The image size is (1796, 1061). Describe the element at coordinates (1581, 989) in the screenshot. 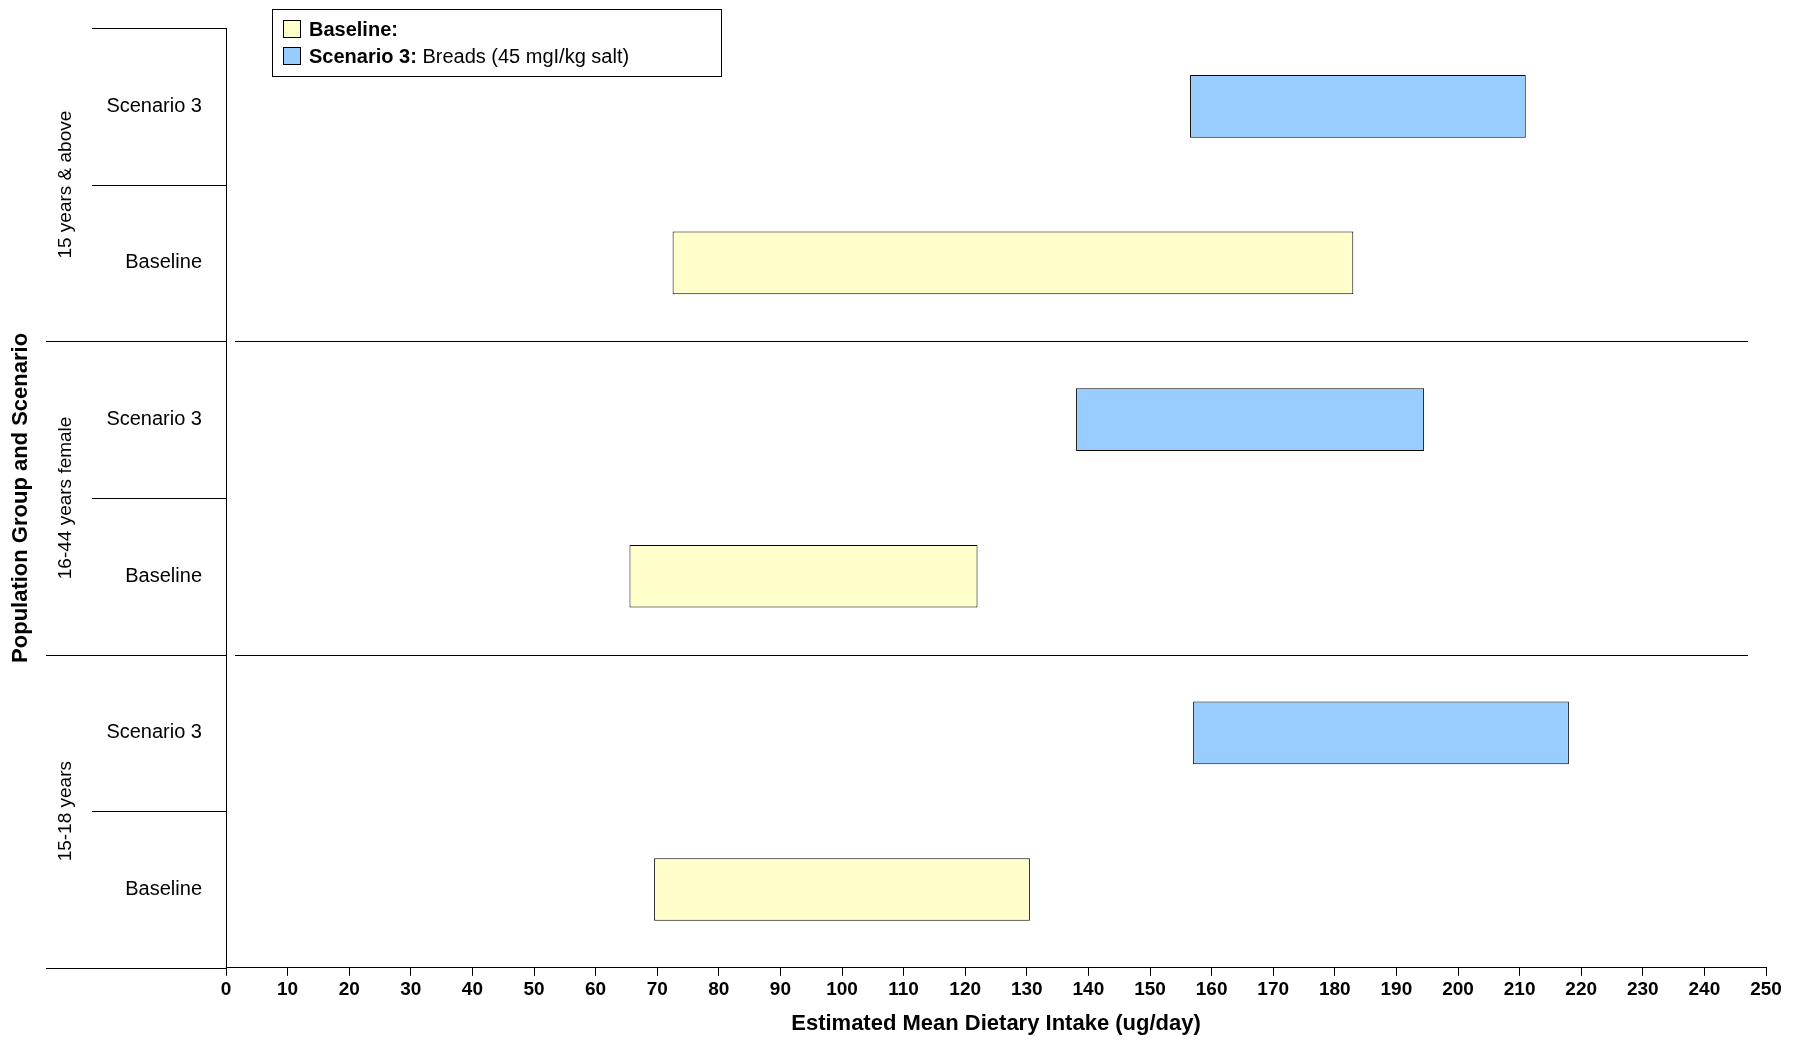

I see `x-tick-label: 220` at that location.